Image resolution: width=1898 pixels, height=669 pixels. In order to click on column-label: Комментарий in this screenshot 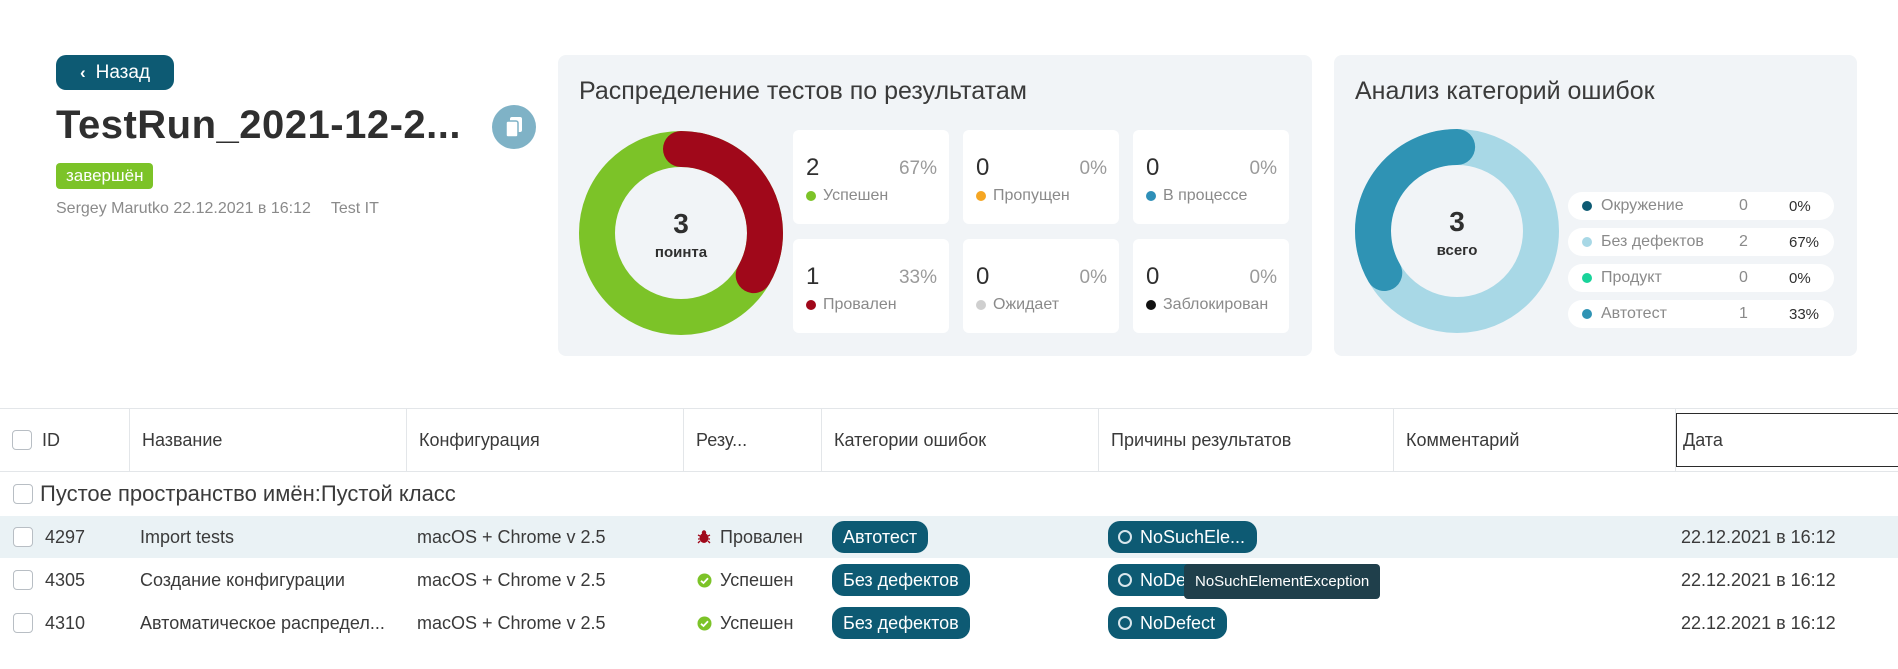, I will do `click(1463, 439)`.